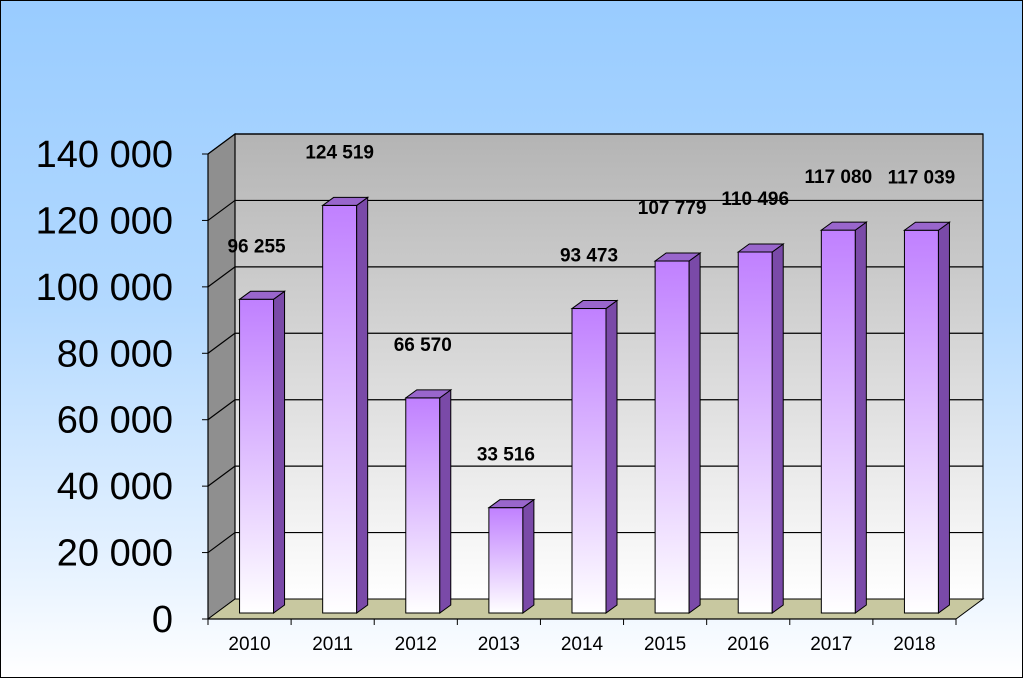 Image resolution: width=1023 pixels, height=678 pixels. Describe the element at coordinates (831, 644) in the screenshot. I see `x-tick-label: 2017` at that location.